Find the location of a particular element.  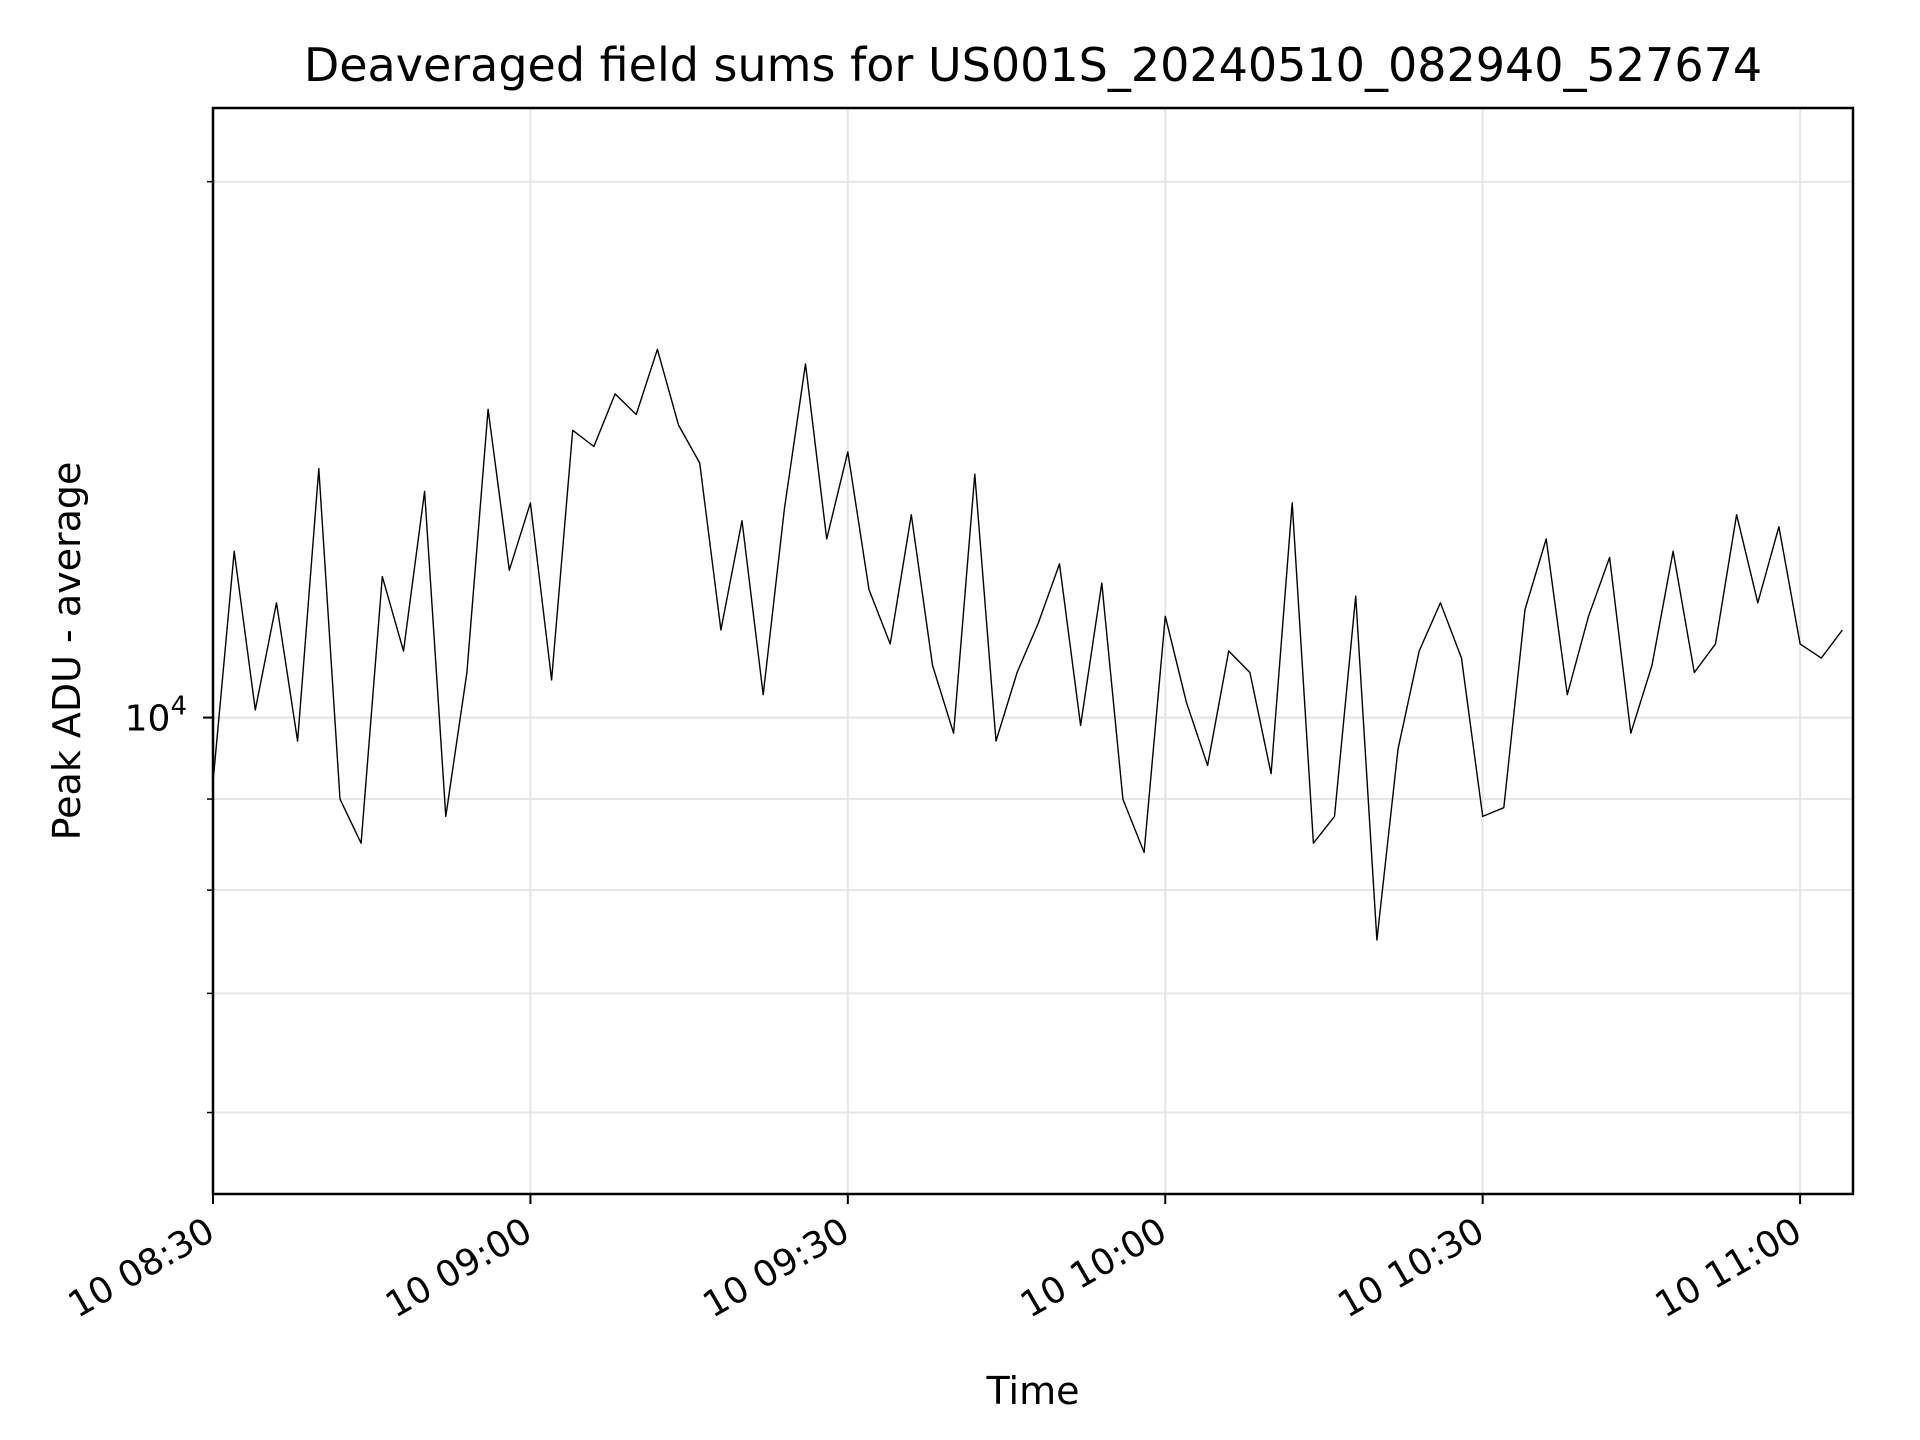

x-axis-label: Time is located at coordinates (1033, 1391).